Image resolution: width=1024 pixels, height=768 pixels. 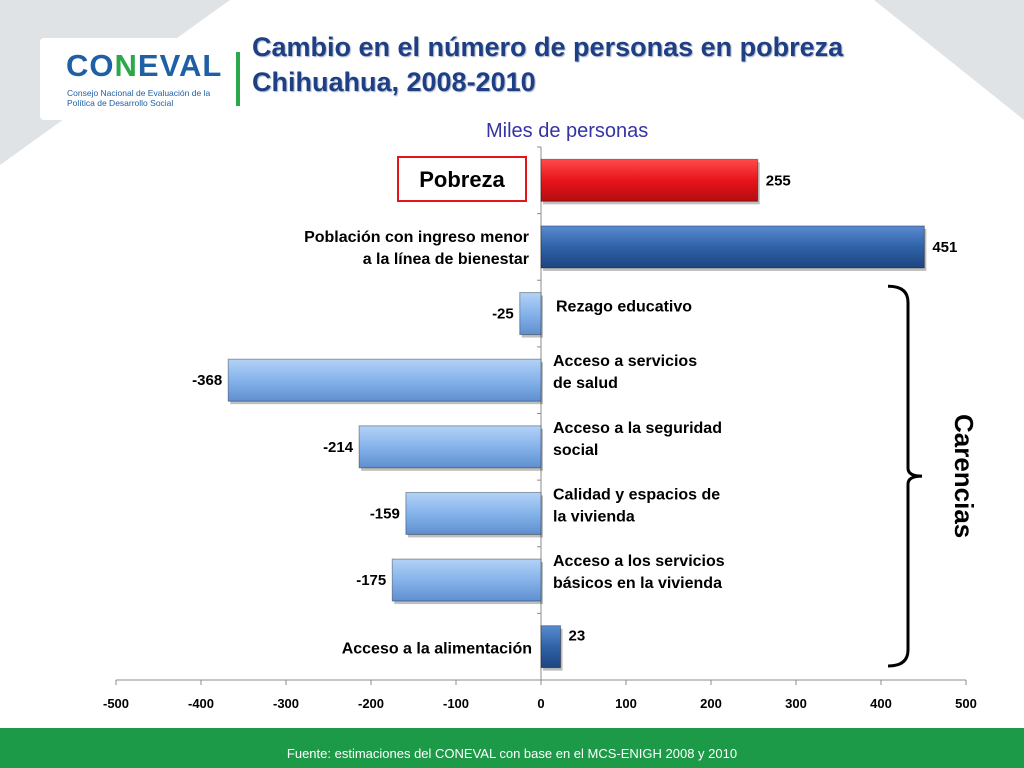 I want to click on x-tick-label: 200, so click(x=711, y=703).